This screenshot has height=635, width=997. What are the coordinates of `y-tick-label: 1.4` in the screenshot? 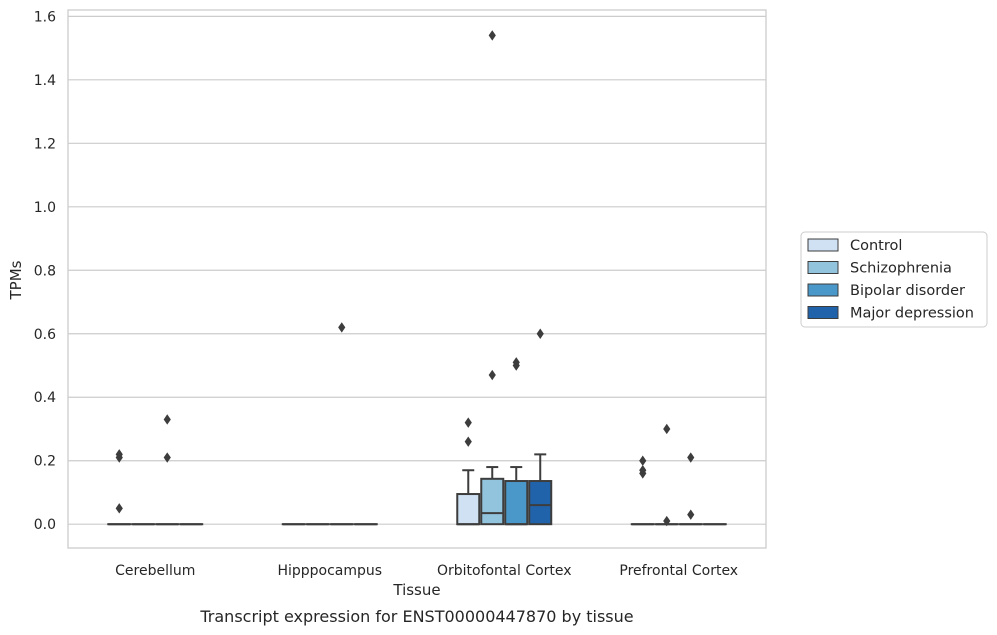 It's located at (45, 81).